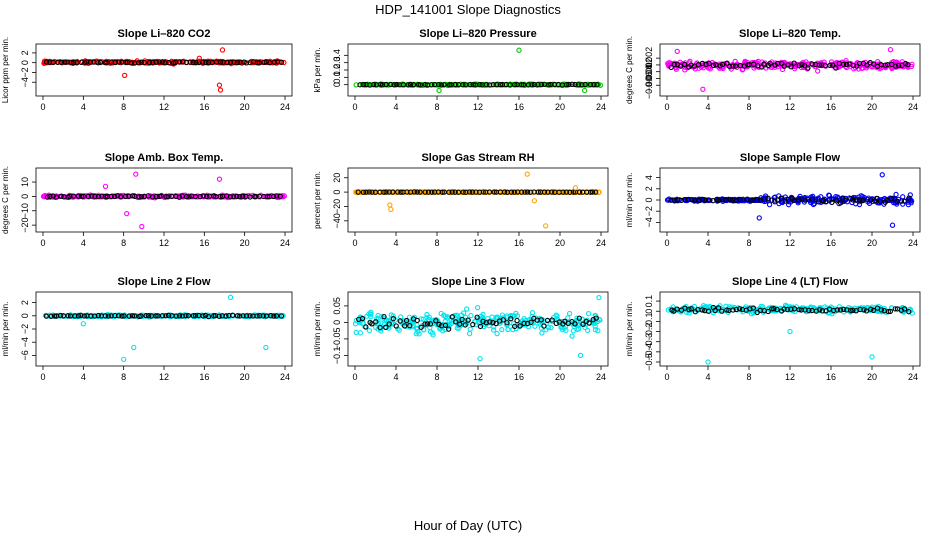  Describe the element at coordinates (317, 200) in the screenshot. I see `y-axis-label: percent per min.` at that location.